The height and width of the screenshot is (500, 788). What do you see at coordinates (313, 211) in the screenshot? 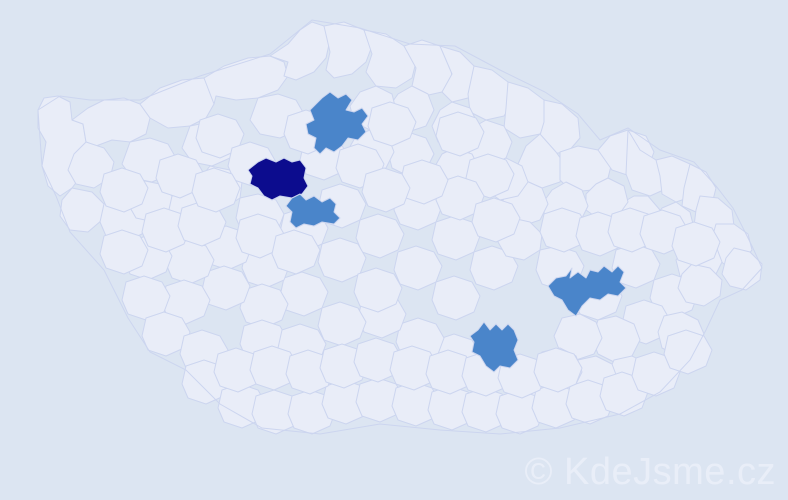
I see `district-blue-central-south` at bounding box center [313, 211].